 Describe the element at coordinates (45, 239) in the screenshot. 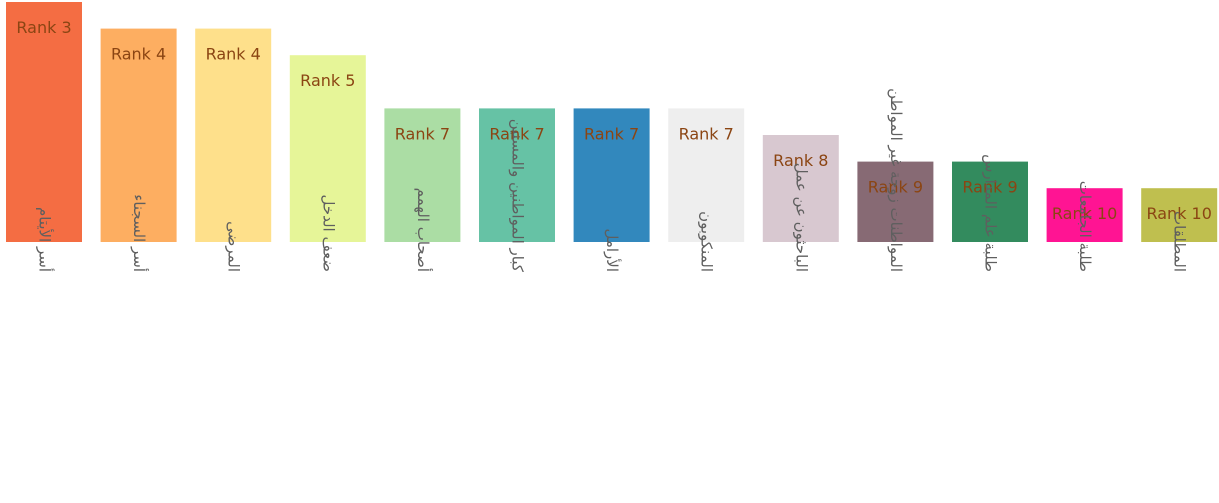

I see `category-label-0: أسر الأيتام` at that location.